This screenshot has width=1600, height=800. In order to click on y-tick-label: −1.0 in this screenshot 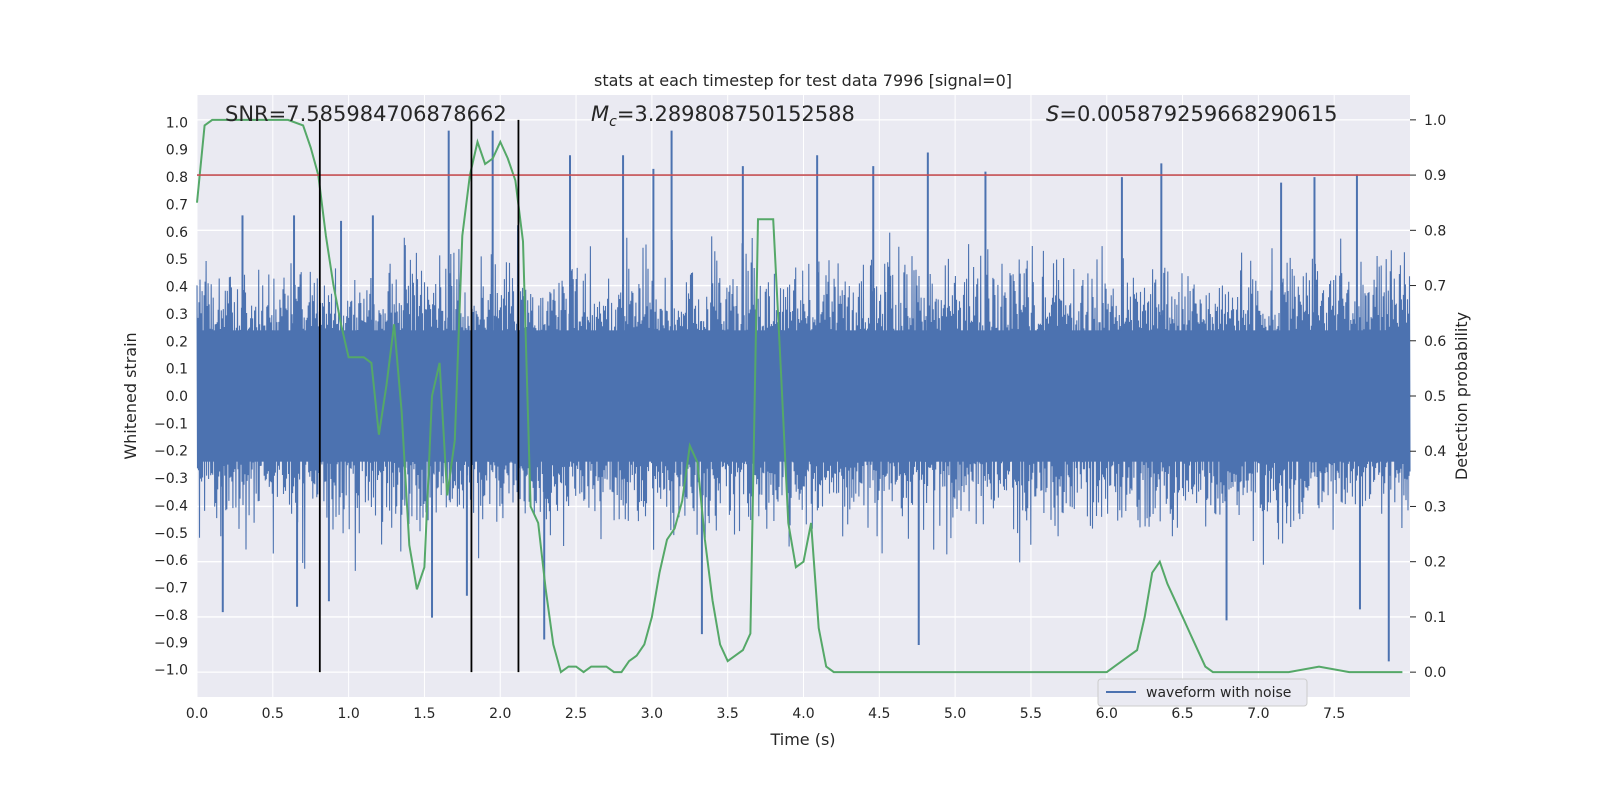, I will do `click(171, 671)`.